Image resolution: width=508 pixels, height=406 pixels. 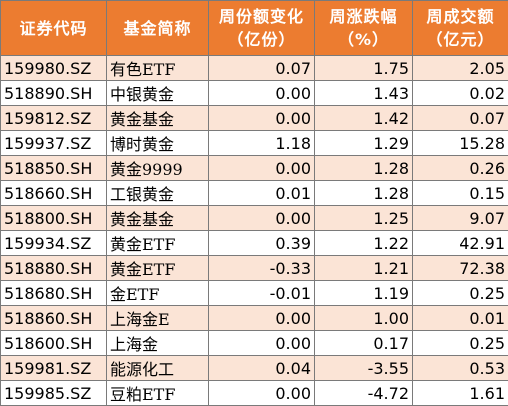 What do you see at coordinates (158, 193) in the screenshot?
I see `cell-fund-name: 工银黄金` at bounding box center [158, 193].